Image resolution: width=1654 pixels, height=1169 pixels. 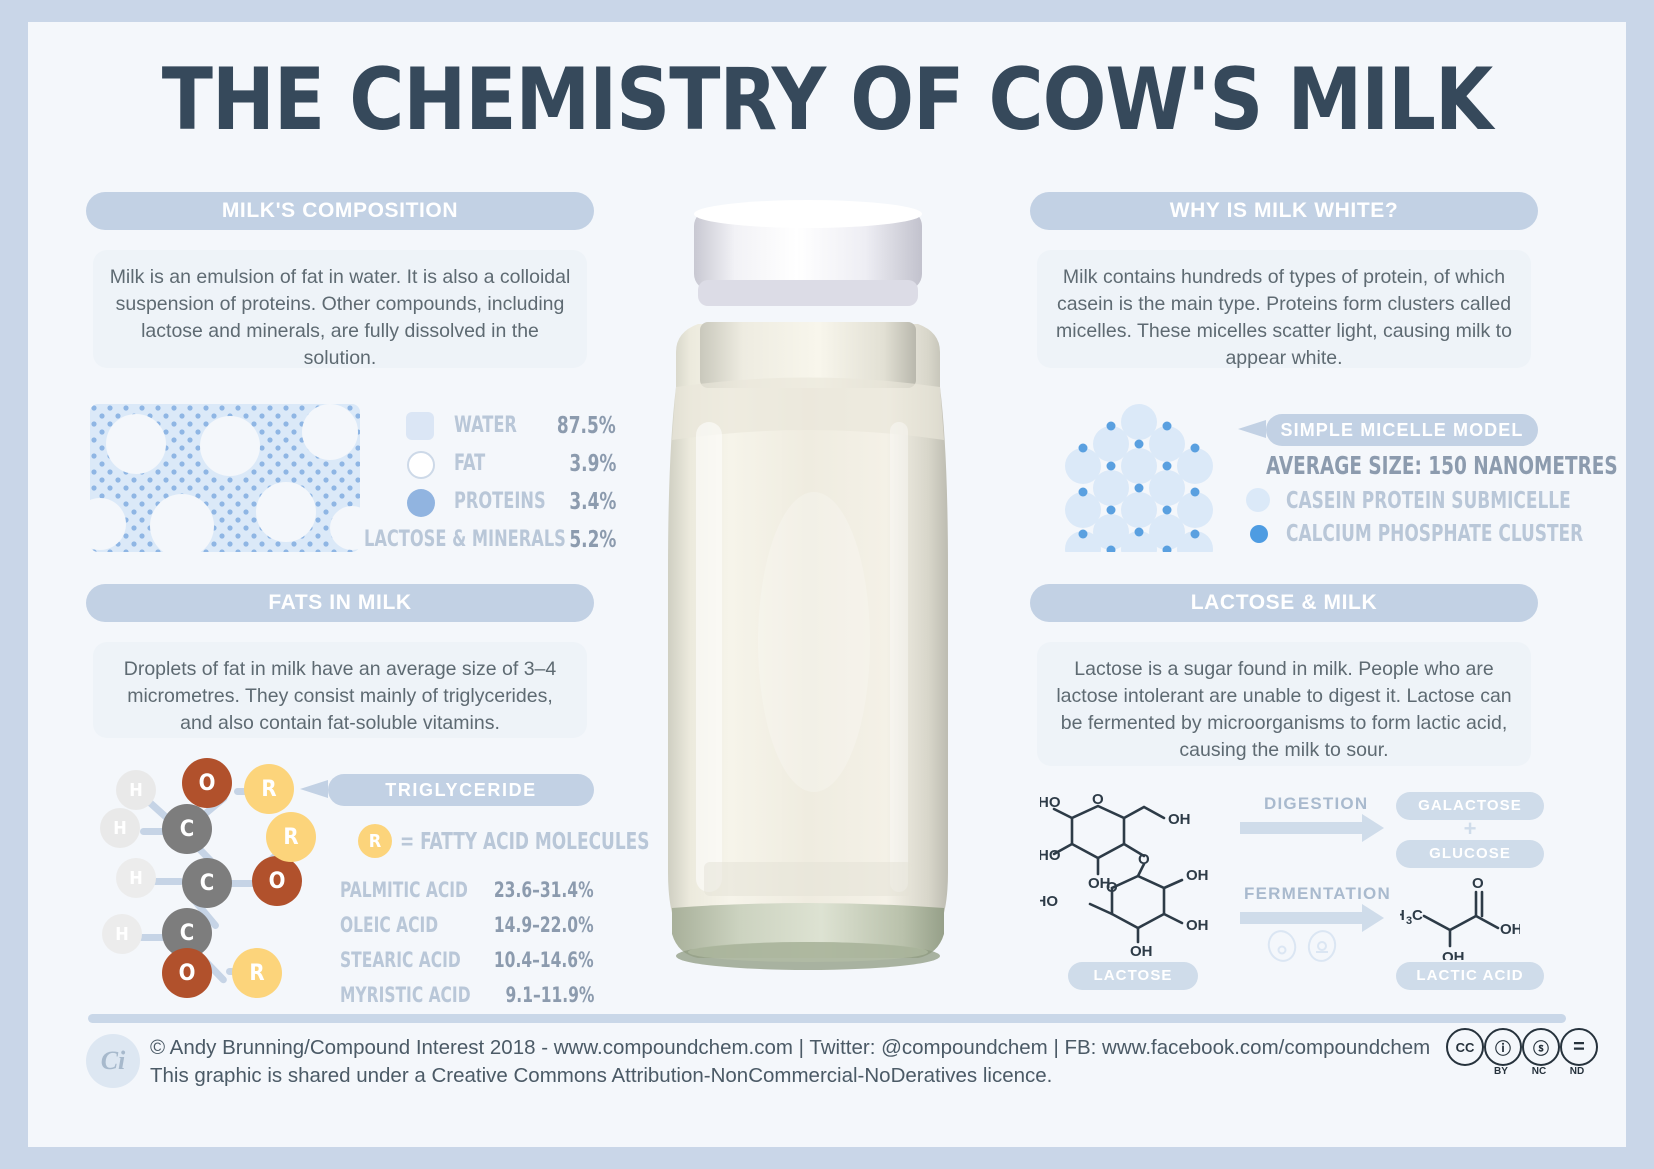 I want to click on lactic-acid-structure: H 3 C O OH OH, so click(x=1460, y=917).